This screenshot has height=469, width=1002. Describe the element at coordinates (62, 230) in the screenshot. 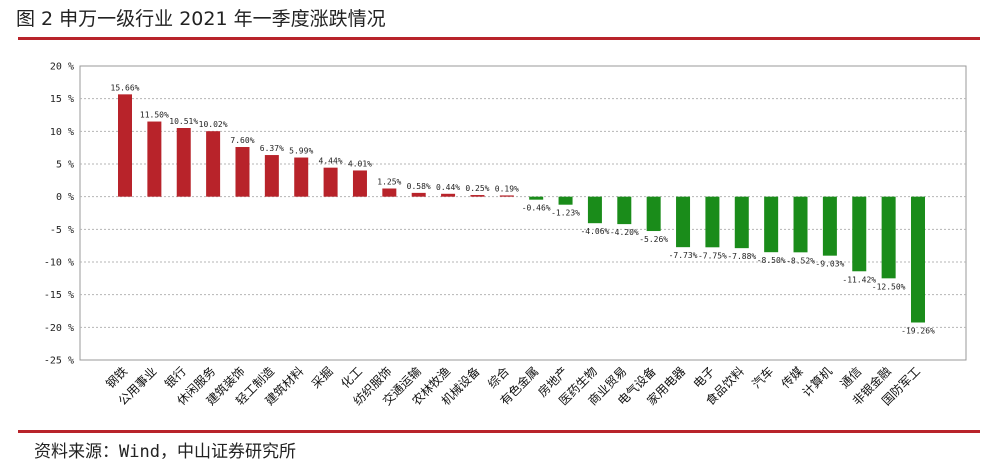

I see `y-tick-label: -5 %` at that location.